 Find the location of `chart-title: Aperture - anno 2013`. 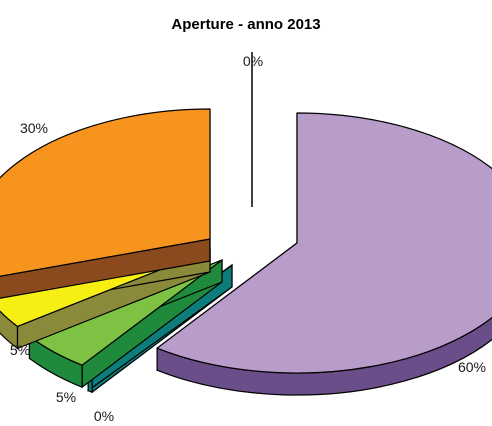

chart-title: Aperture - anno 2013 is located at coordinates (246, 24).